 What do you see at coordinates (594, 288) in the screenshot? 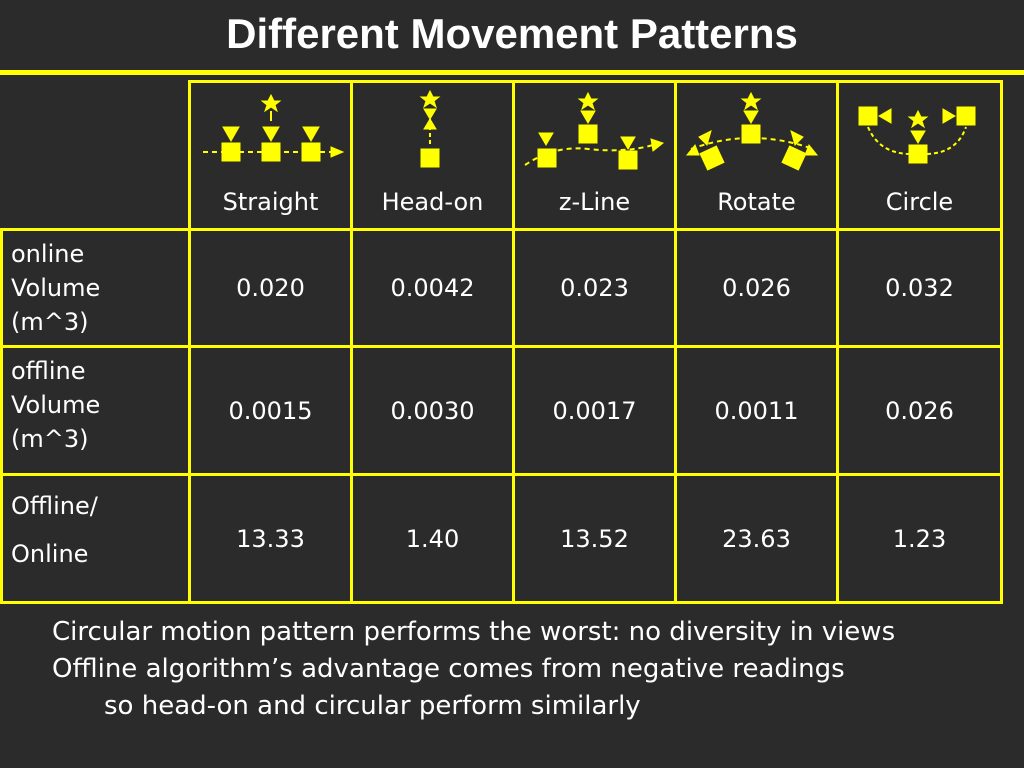
I see `table-cell: 0.023` at bounding box center [594, 288].